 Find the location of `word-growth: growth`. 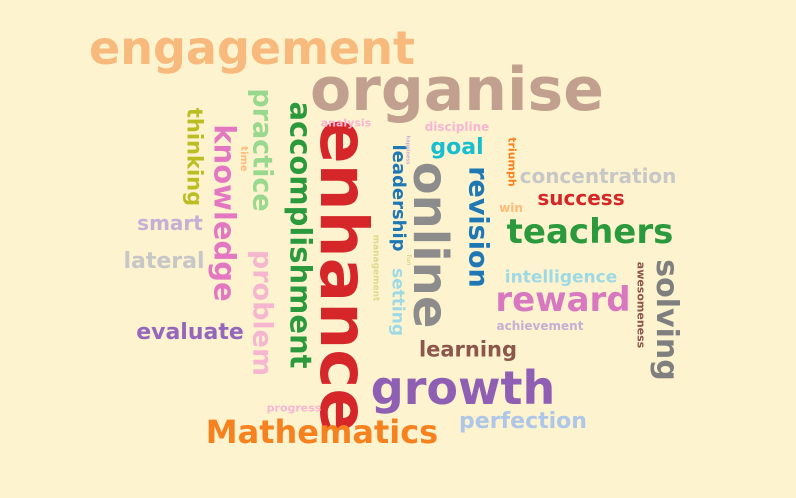

word-growth: growth is located at coordinates (463, 388).